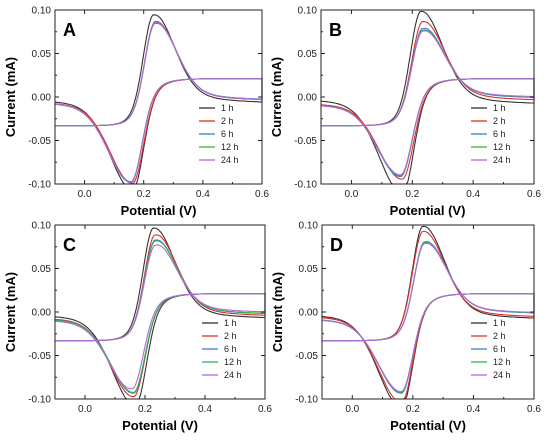  I want to click on series-line-24h, so click(160, 317).